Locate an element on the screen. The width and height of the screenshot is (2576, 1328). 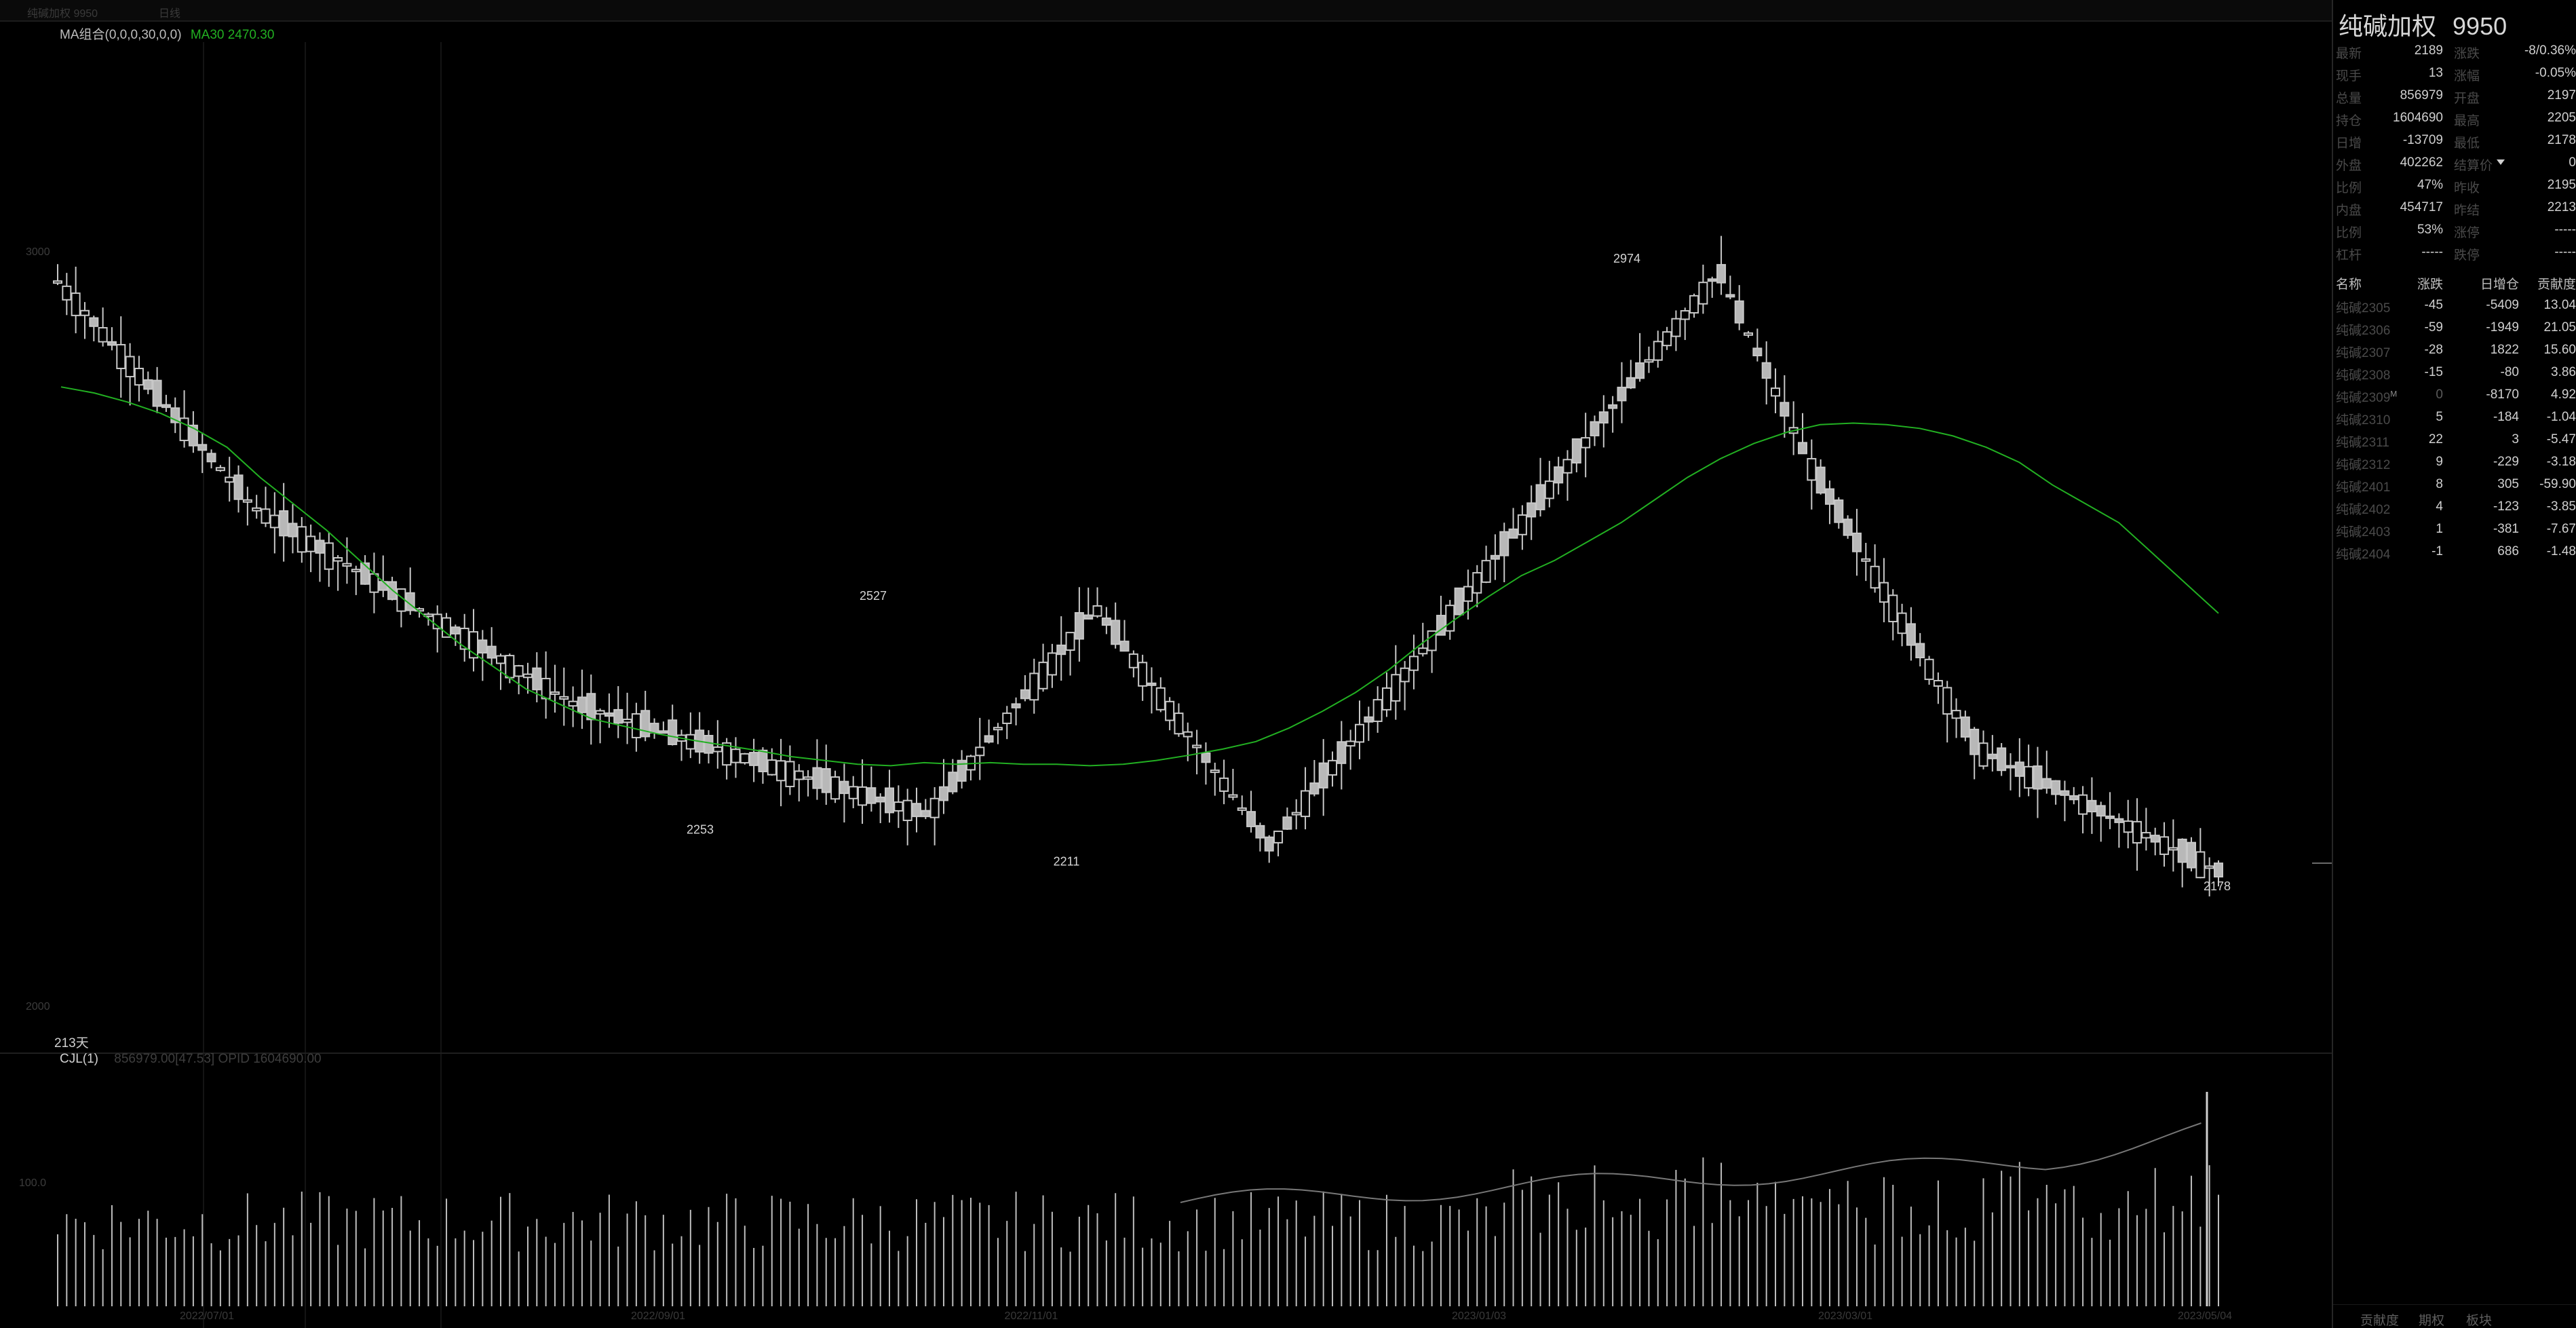
tab-options: 期权 is located at coordinates (2432, 1321).